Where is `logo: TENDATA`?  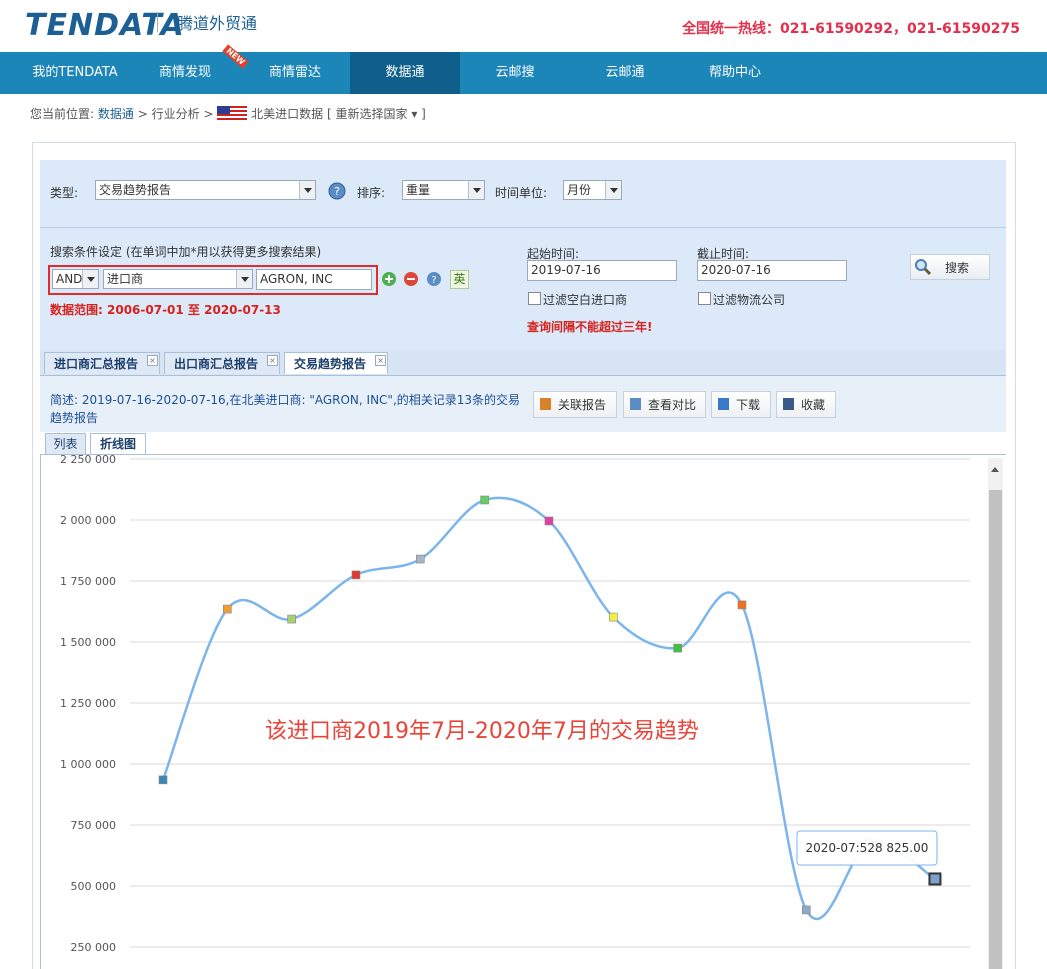
logo: TENDATA is located at coordinates (105, 25).